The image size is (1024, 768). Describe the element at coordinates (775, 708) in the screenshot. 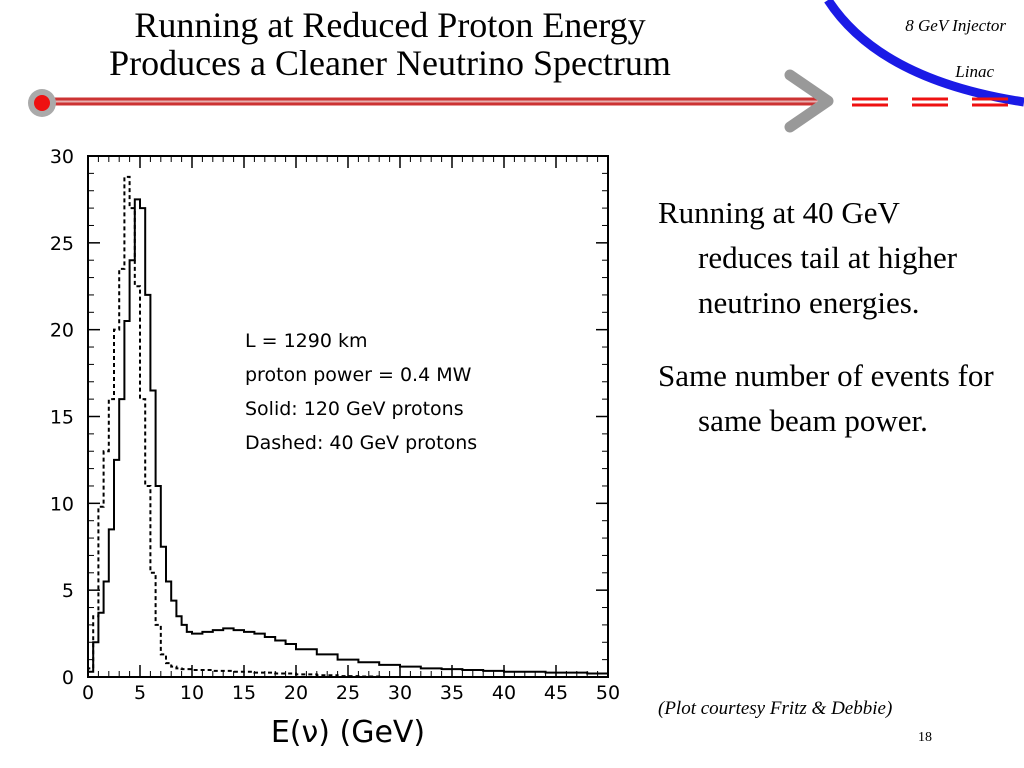

I see `plot-credit: (Plot courtesy Fritz & Debbie)` at that location.